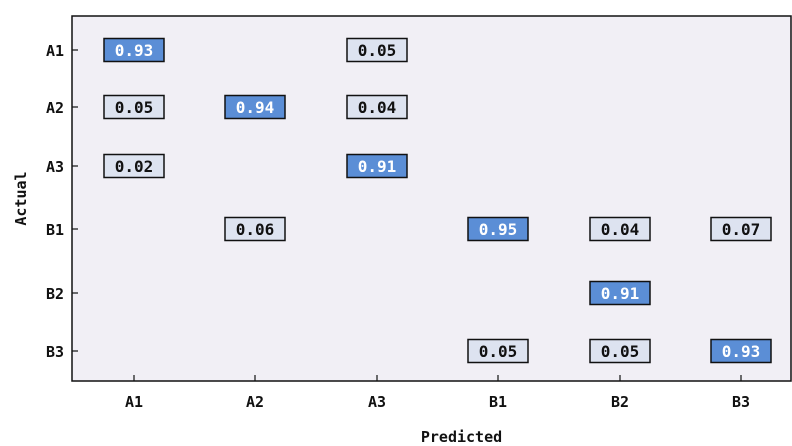 Image resolution: width=792 pixels, height=446 pixels. Describe the element at coordinates (55, 51) in the screenshot. I see `y-tick-label: A1` at that location.